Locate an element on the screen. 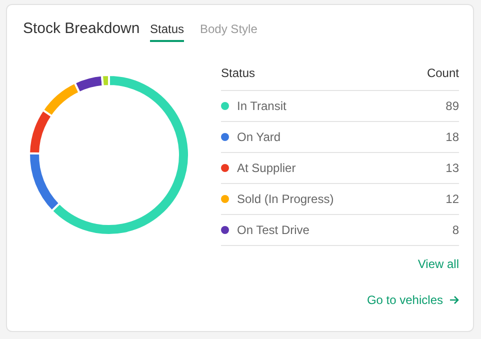 The image size is (481, 339). data-label: 89 is located at coordinates (452, 106).